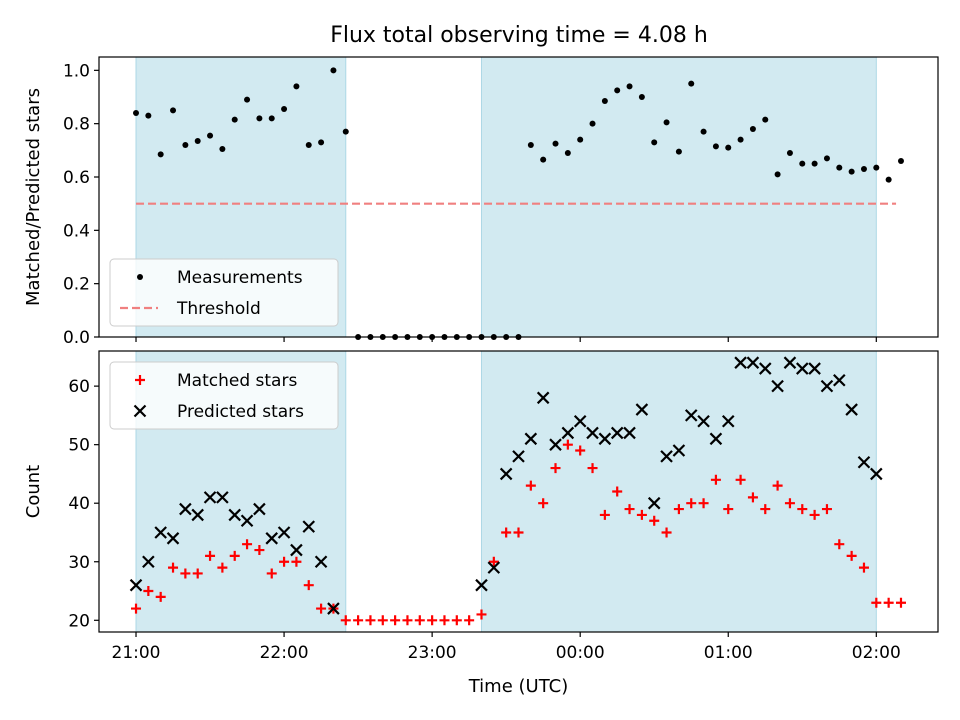 The width and height of the screenshot is (960, 720). What do you see at coordinates (140, 277) in the screenshot?
I see `legend-marker-measurements` at bounding box center [140, 277].